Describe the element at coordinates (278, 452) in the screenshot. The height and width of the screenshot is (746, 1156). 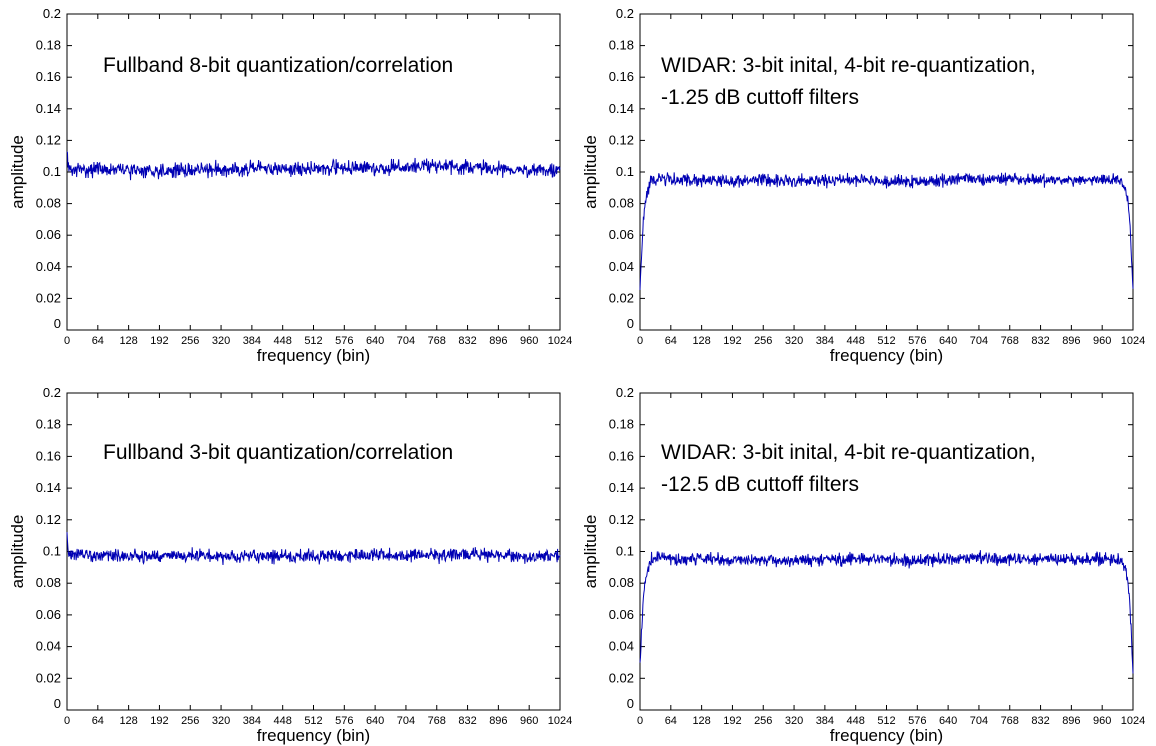
I see `chart-title-line: Fullband 3-bit quantization/correlation` at that location.